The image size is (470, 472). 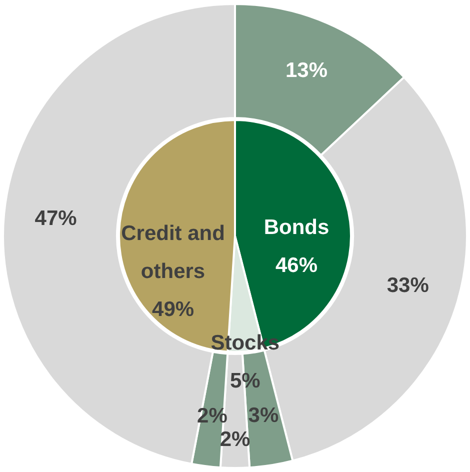 I want to click on data-label: 3%, so click(x=263, y=415).